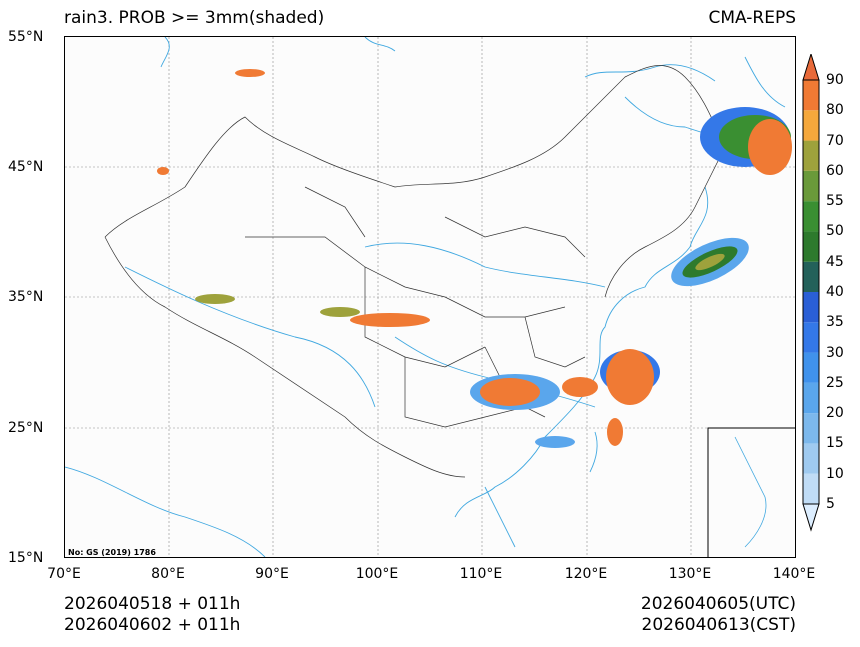 The image size is (860, 647). I want to click on lat-tick-25n: 25°N, so click(26, 428).